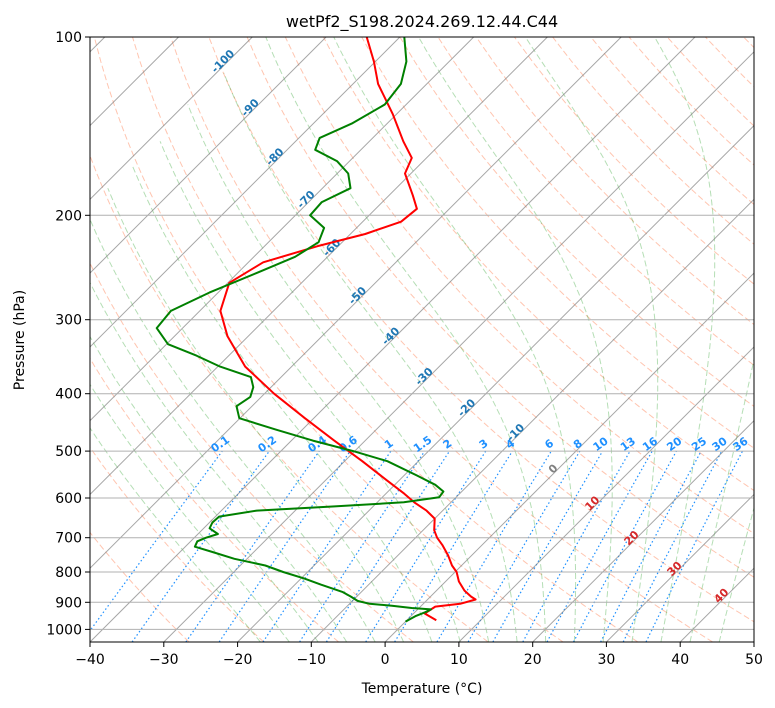  I want to click on x-axis-label: Temperature (°C), so click(422, 689).